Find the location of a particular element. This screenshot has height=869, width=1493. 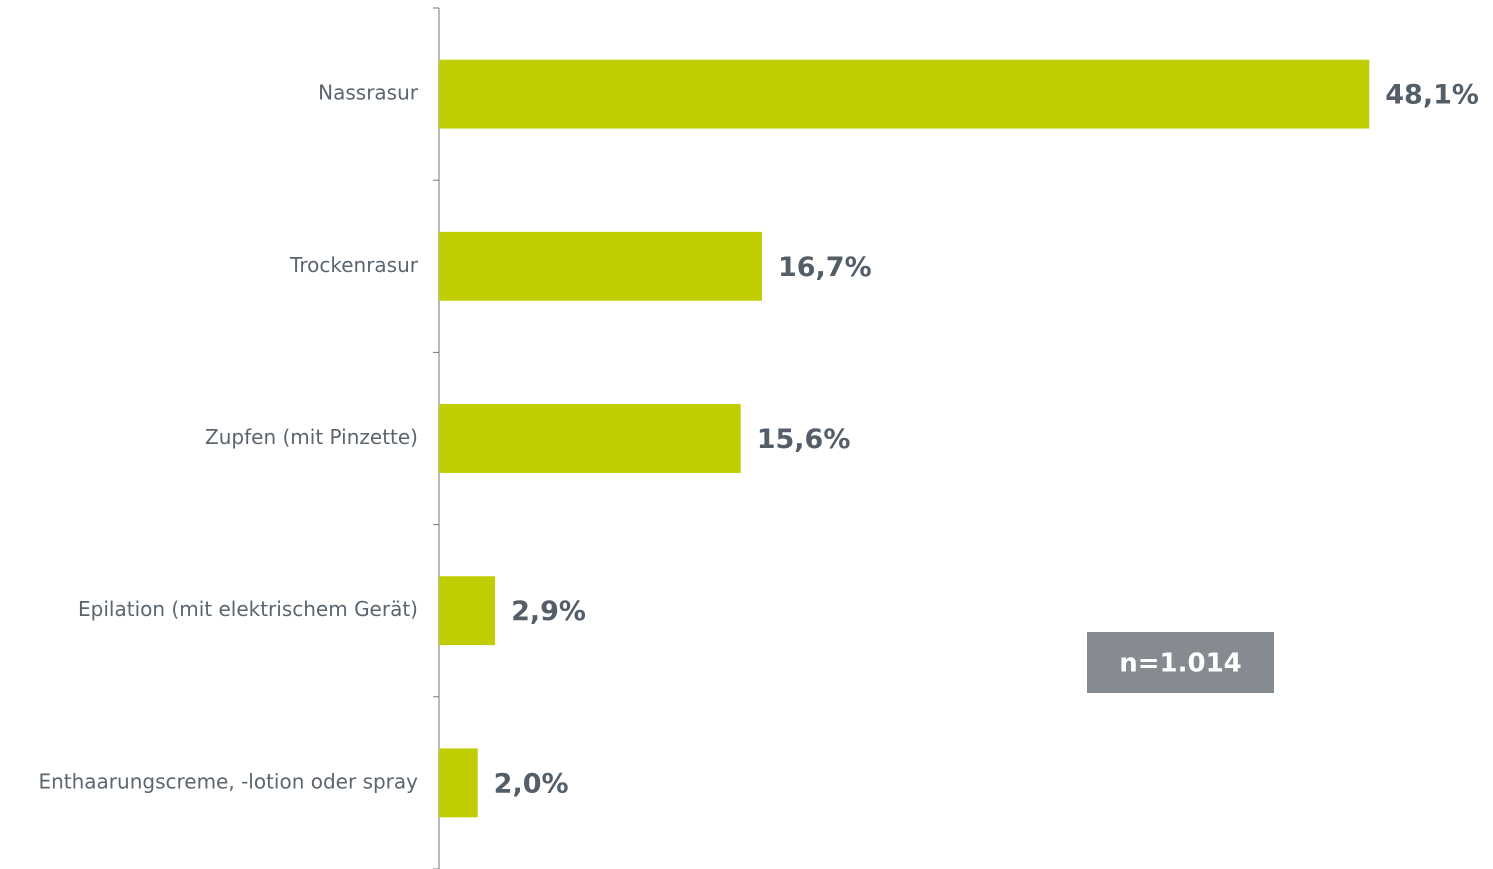

category-label: Trockenrasur is located at coordinates (354, 265).